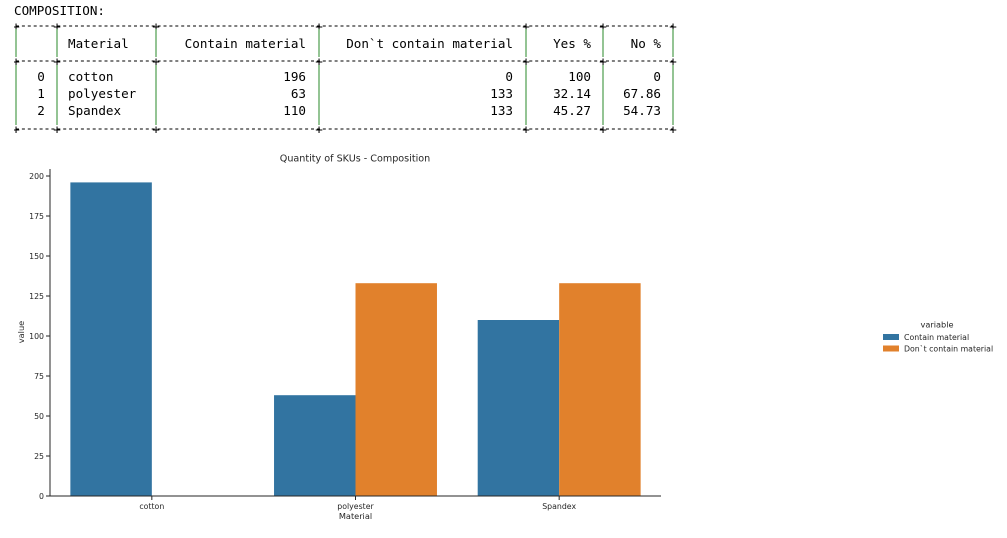 The height and width of the screenshot is (538, 1007). What do you see at coordinates (559, 506) in the screenshot?
I see `x-tick-label: Spandex` at bounding box center [559, 506].